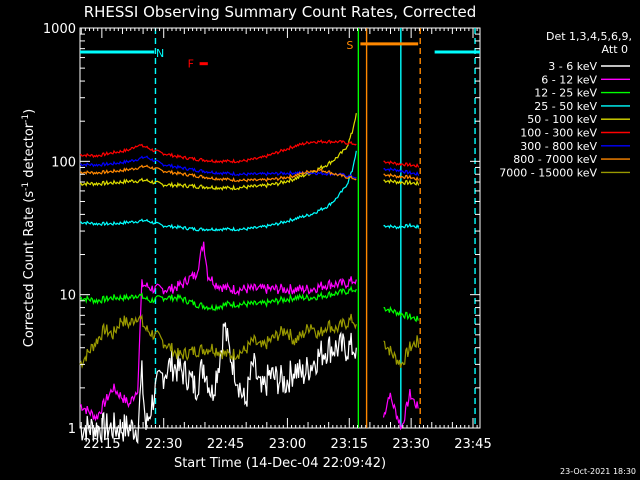 The width and height of the screenshot is (640, 480). Describe the element at coordinates (29, 228) in the screenshot. I see `y-axis-label: Corrected Count Rate (s-1 detector-1)` at that location.